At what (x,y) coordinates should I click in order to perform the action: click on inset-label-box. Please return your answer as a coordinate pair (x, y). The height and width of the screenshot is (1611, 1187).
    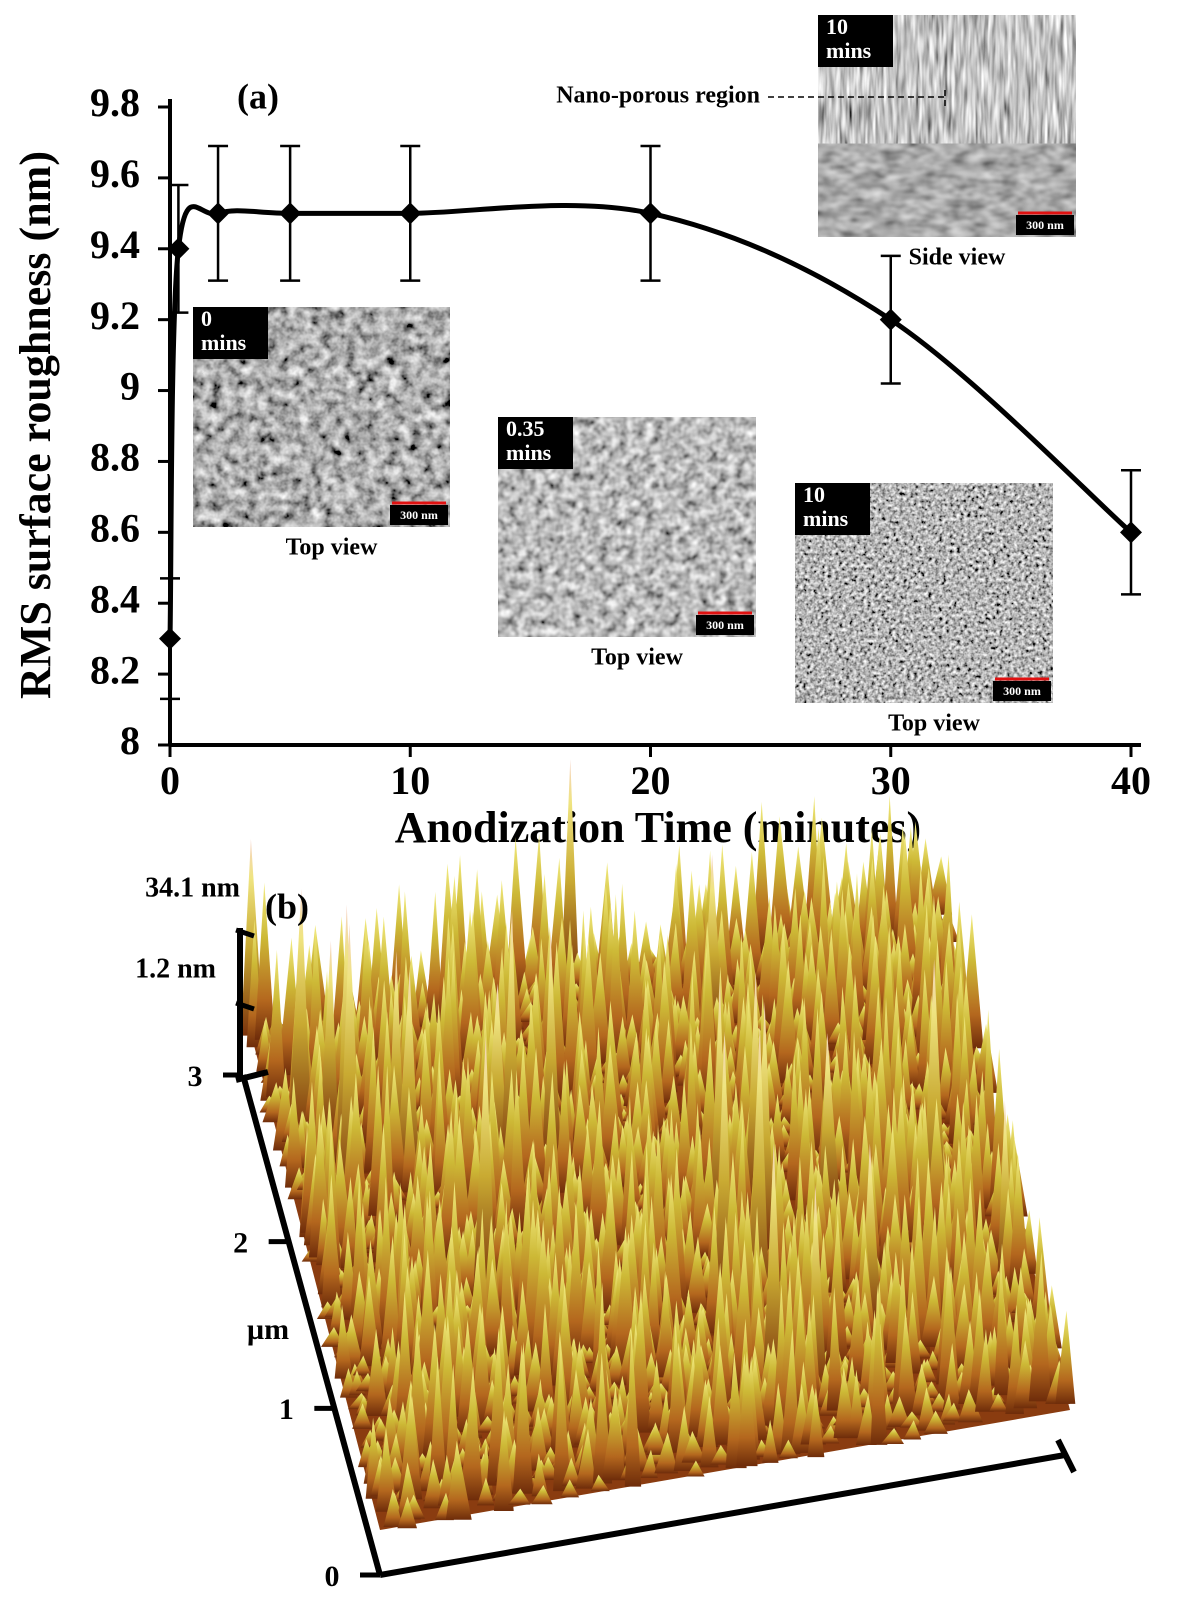
    Looking at the image, I should click on (855, 41).